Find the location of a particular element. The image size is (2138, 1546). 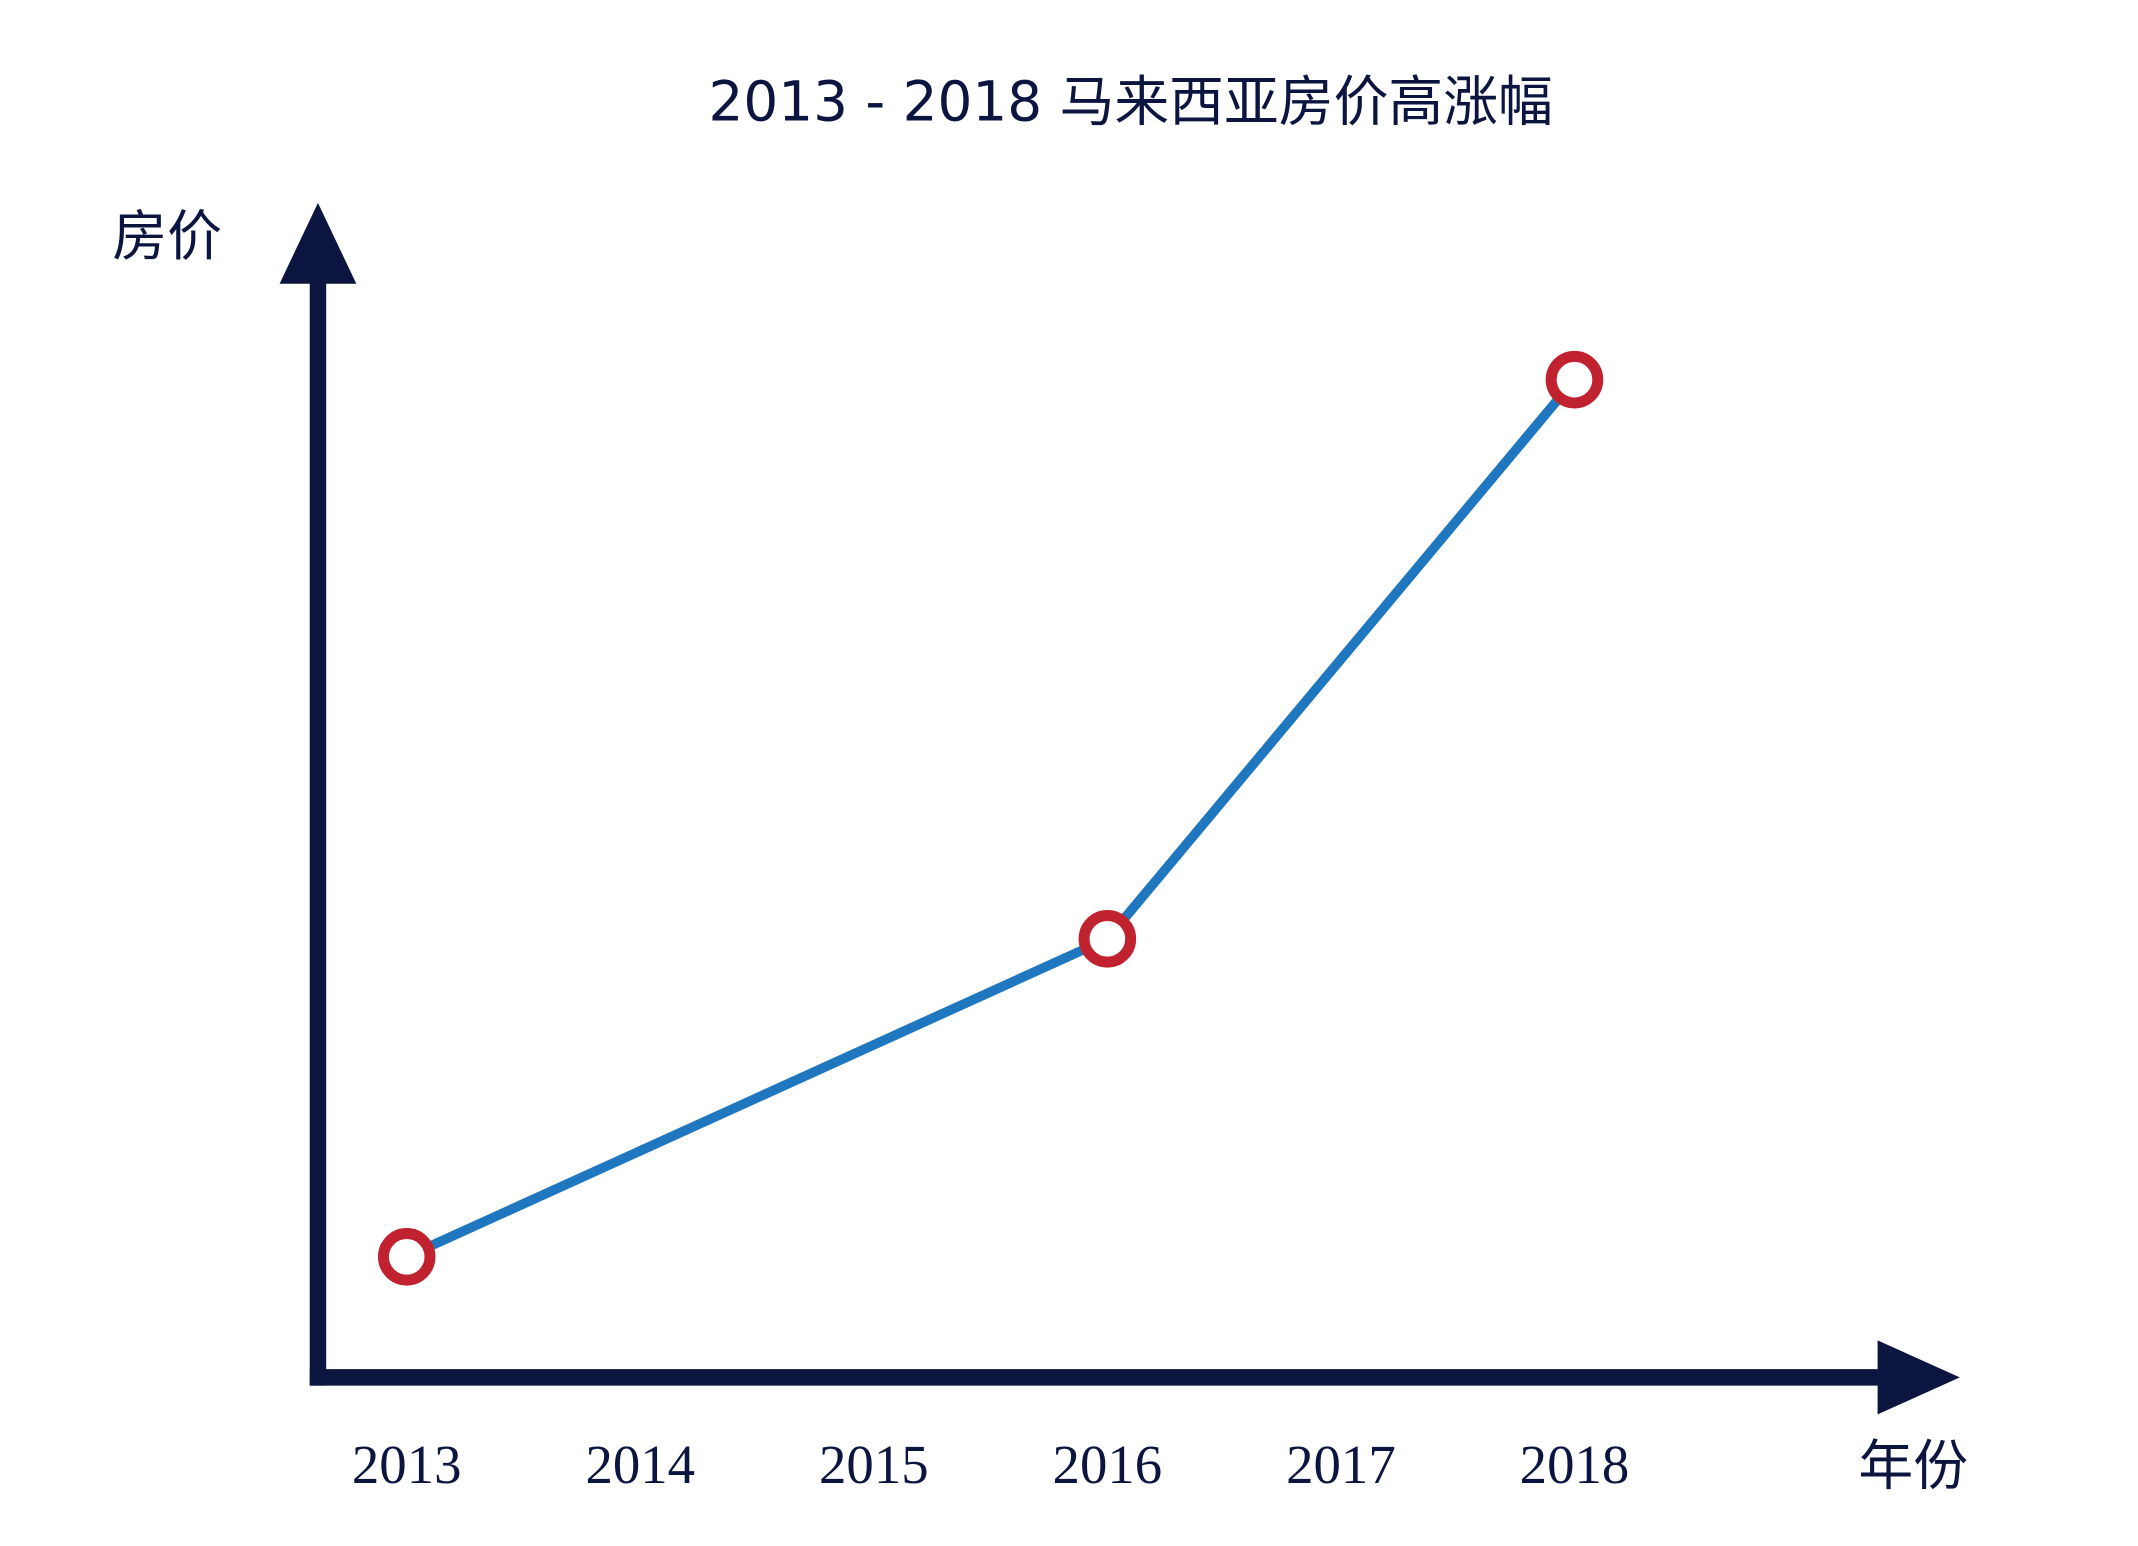

x-tick-label: 2017 is located at coordinates (1341, 1464).